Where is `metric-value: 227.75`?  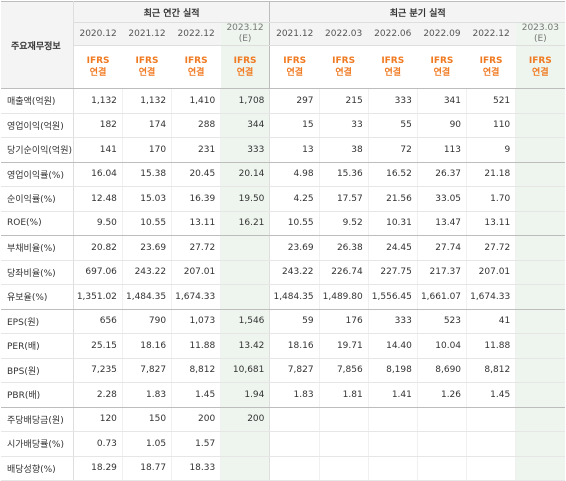 metric-value: 227.75 is located at coordinates (392, 272).